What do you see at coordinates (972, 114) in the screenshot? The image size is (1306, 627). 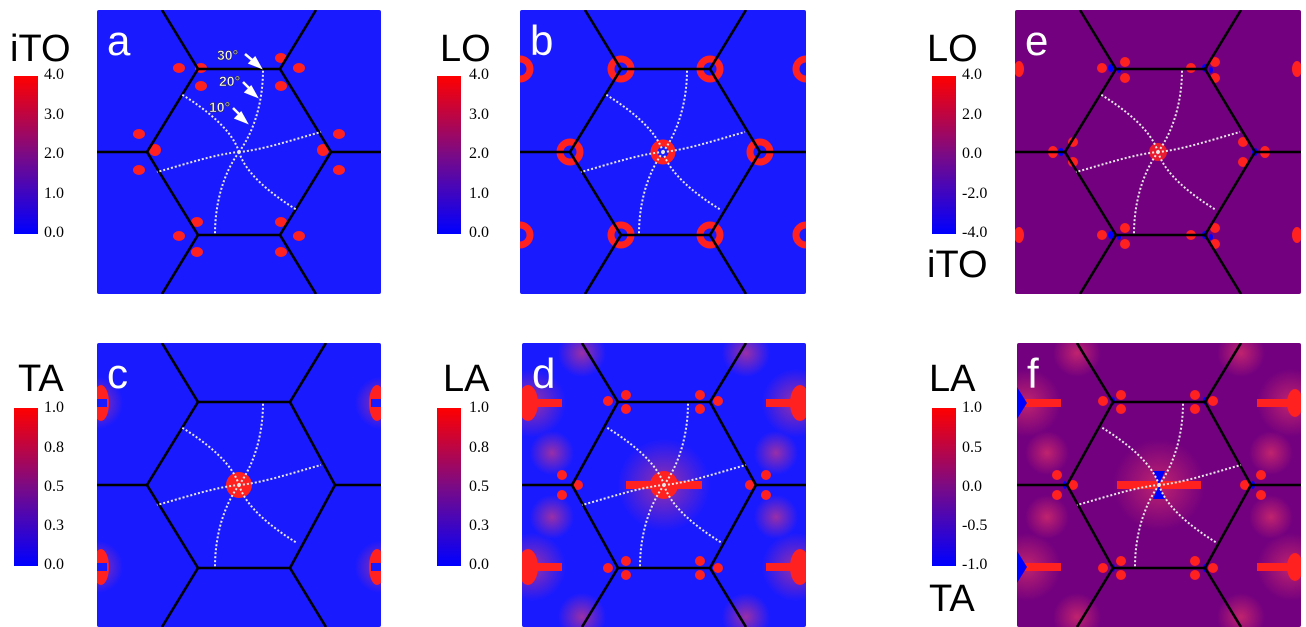 I see `colorbar-e-tick: 2.0` at bounding box center [972, 114].